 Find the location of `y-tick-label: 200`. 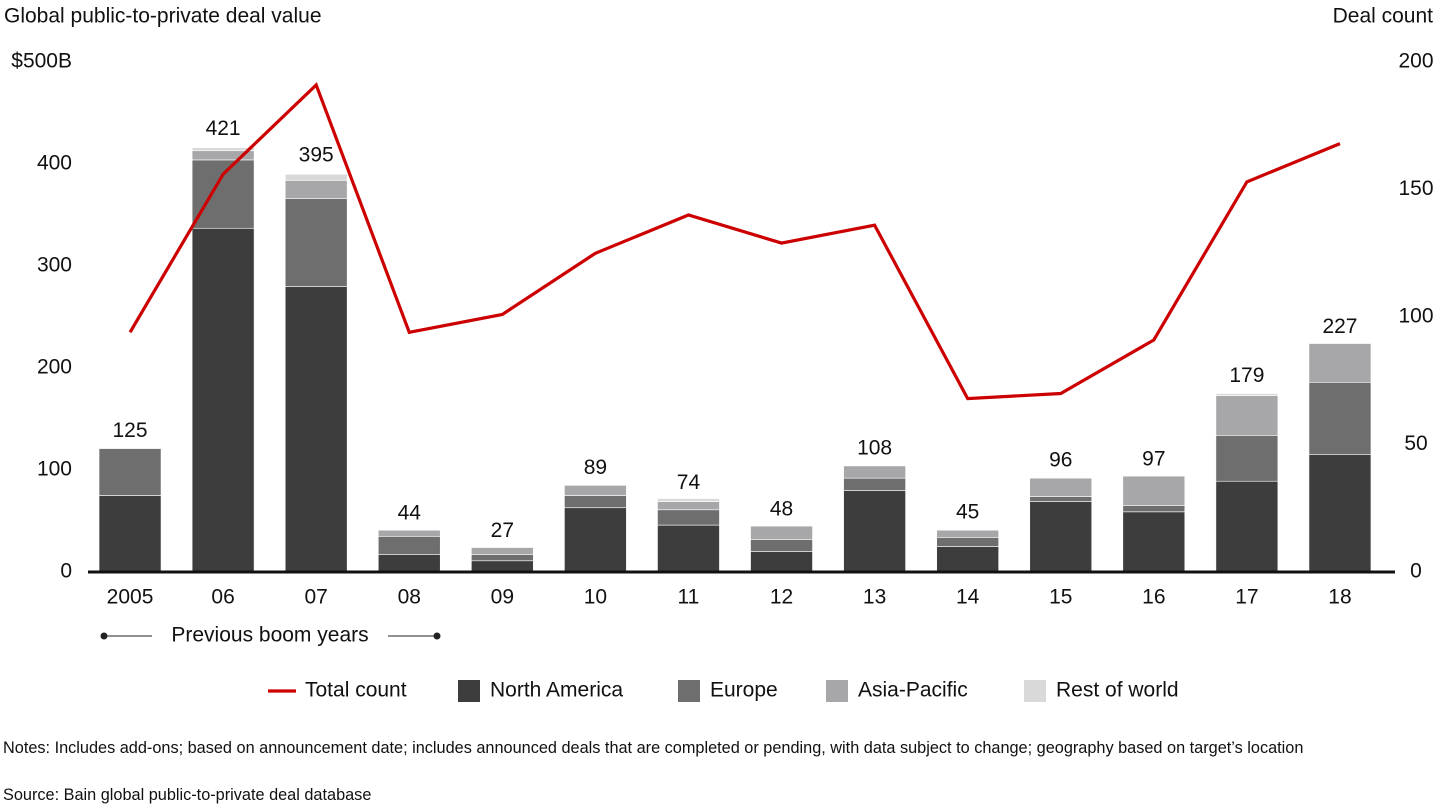

y-tick-label: 200 is located at coordinates (54, 367).